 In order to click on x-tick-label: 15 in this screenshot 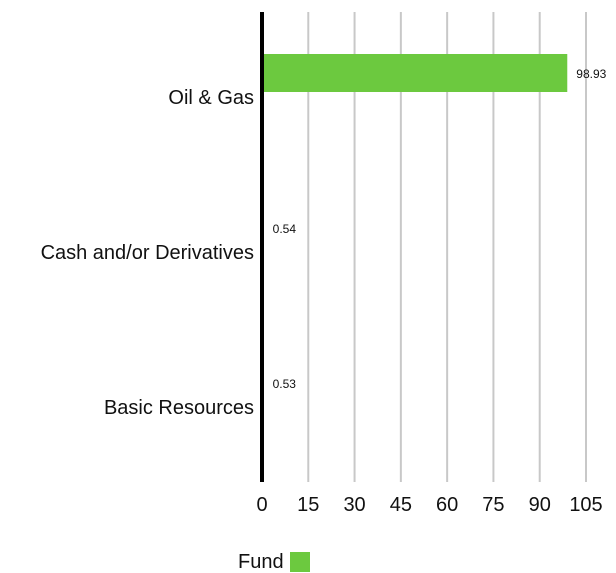, I will do `click(308, 505)`.